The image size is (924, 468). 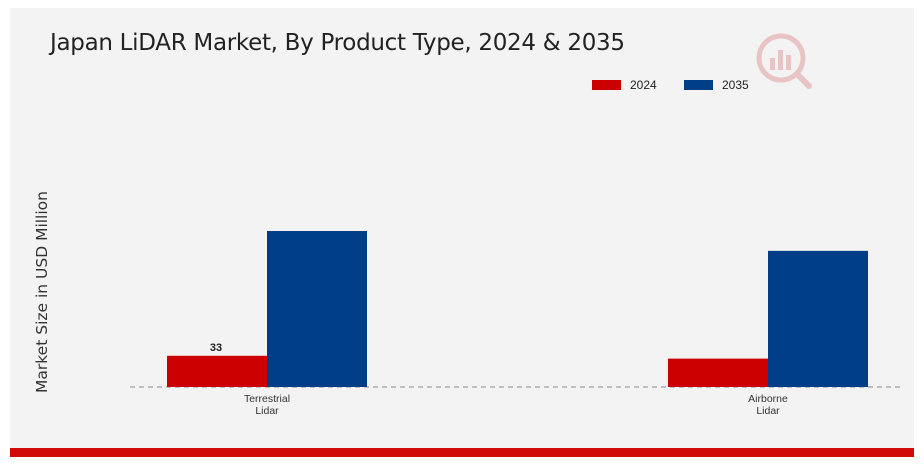 I want to click on logo-watermark-icon, so click(x=784, y=61).